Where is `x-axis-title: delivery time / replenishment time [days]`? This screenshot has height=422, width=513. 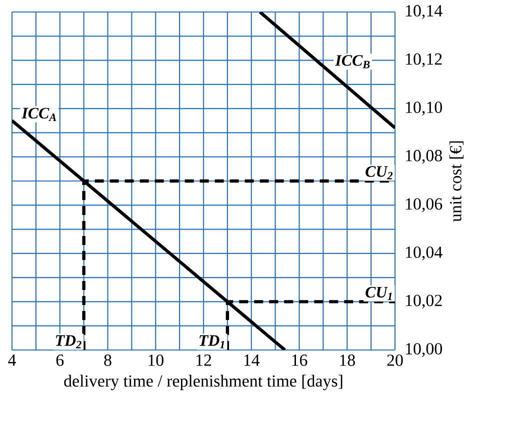 x-axis-title: delivery time / replenishment time [days] is located at coordinates (203, 382).